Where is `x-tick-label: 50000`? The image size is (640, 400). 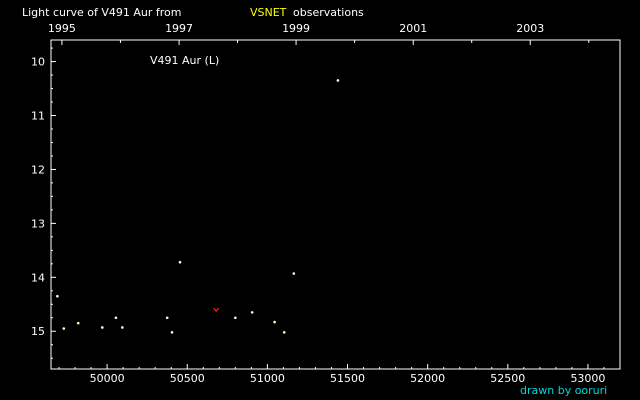
x-tick-label: 50000 is located at coordinates (107, 378).